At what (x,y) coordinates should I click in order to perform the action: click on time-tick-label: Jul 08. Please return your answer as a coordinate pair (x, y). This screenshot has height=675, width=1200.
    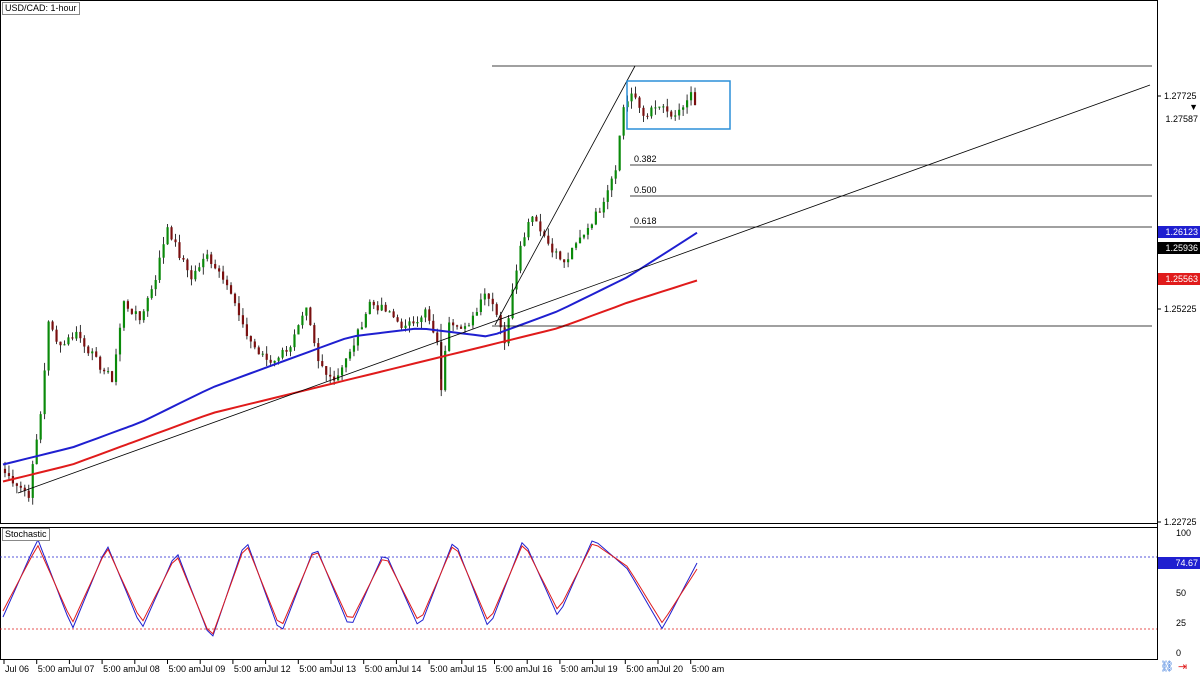
    Looking at the image, I should click on (148, 669).